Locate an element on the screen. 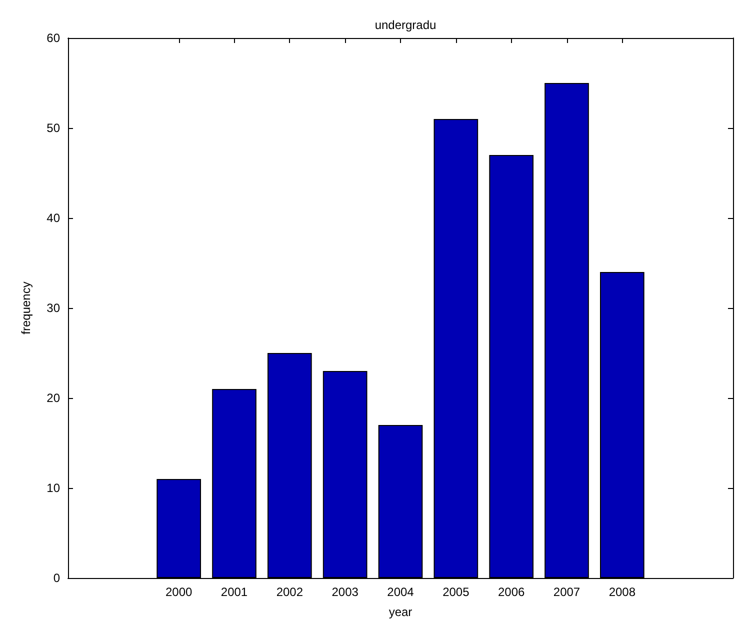  y-tick-label: 20 is located at coordinates (53, 398).